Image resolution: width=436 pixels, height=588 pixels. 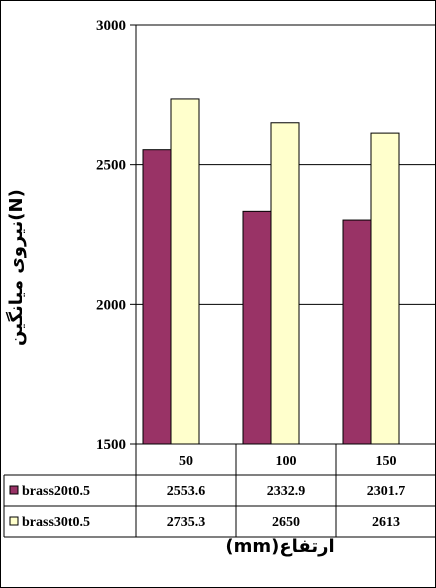 What do you see at coordinates (386, 461) in the screenshot?
I see `category-label: 150` at bounding box center [386, 461].